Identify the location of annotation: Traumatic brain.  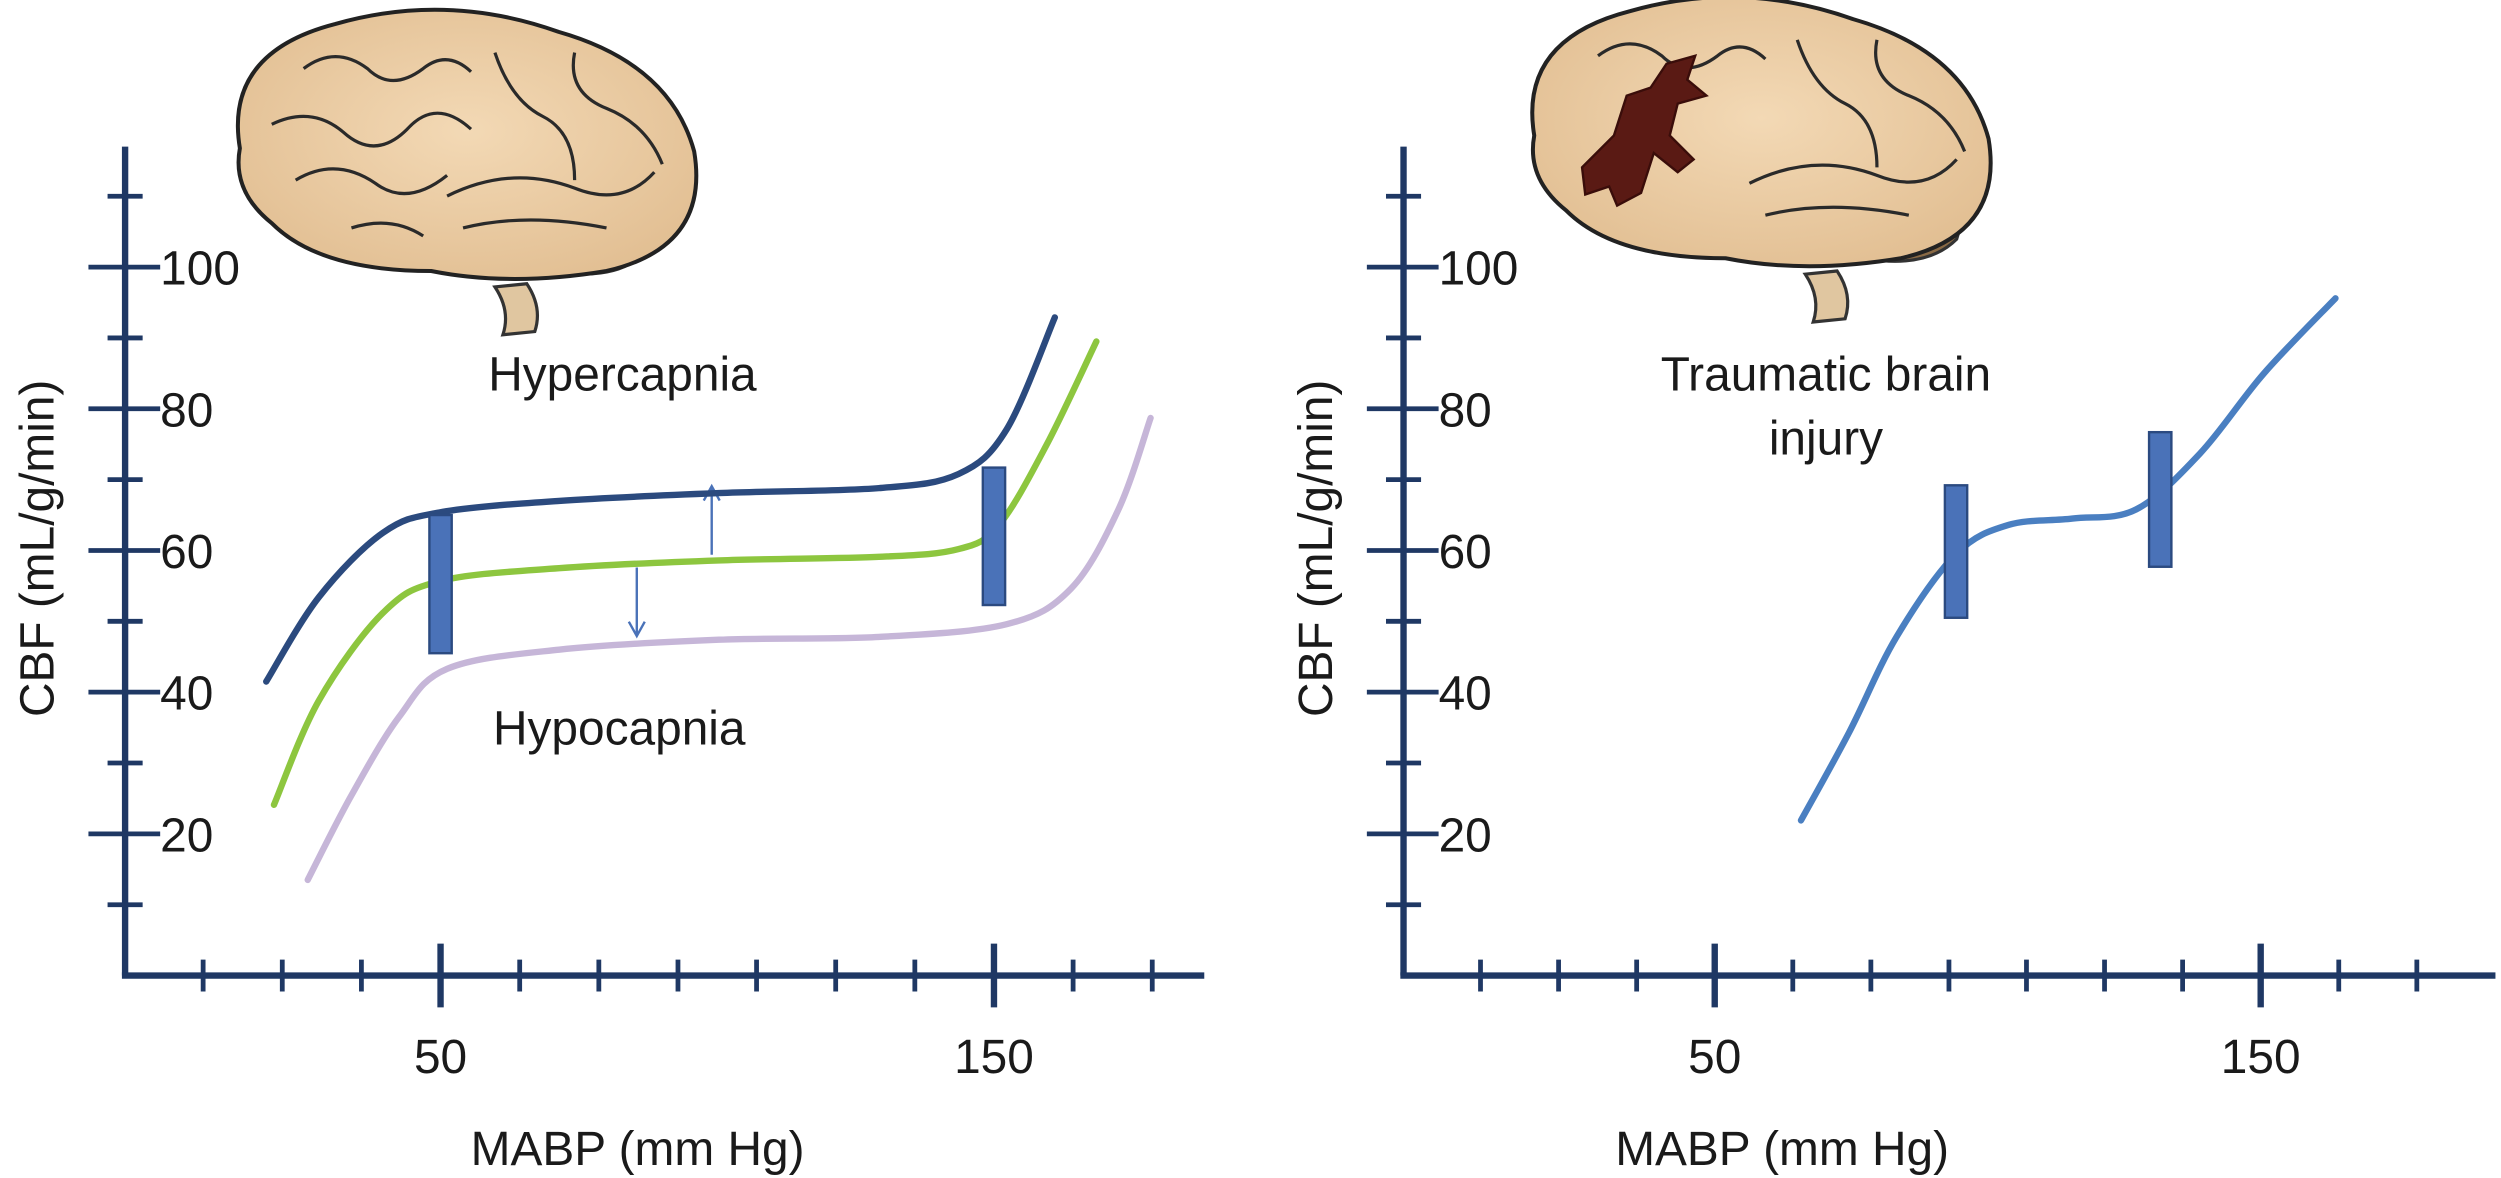
(1826, 375).